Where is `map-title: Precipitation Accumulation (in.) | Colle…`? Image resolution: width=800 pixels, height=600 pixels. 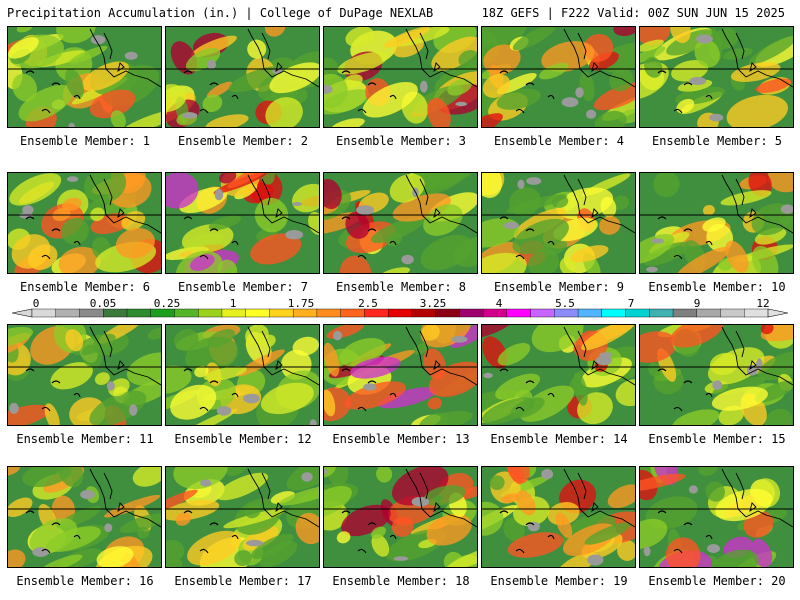 map-title: Precipitation Accumulation (in.) | Colle… is located at coordinates (220, 13).